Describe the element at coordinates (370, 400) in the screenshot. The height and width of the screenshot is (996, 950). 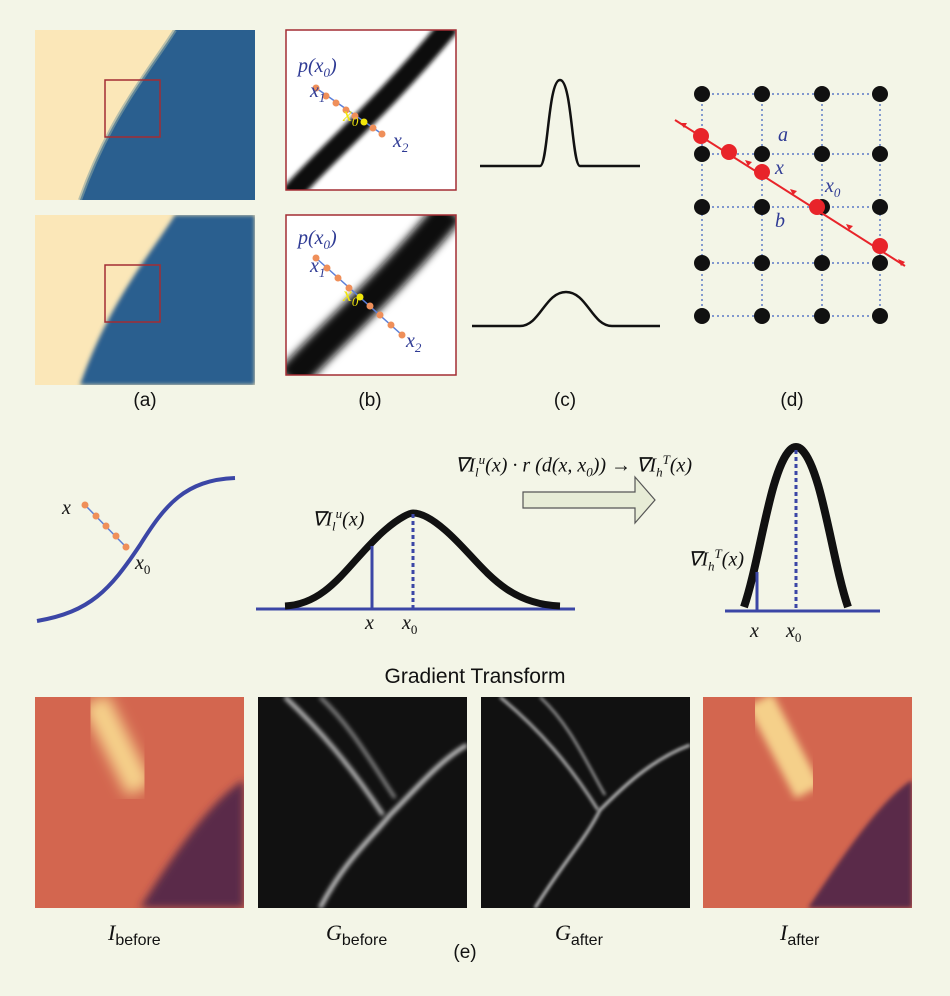
I see `label-b: (b)` at that location.